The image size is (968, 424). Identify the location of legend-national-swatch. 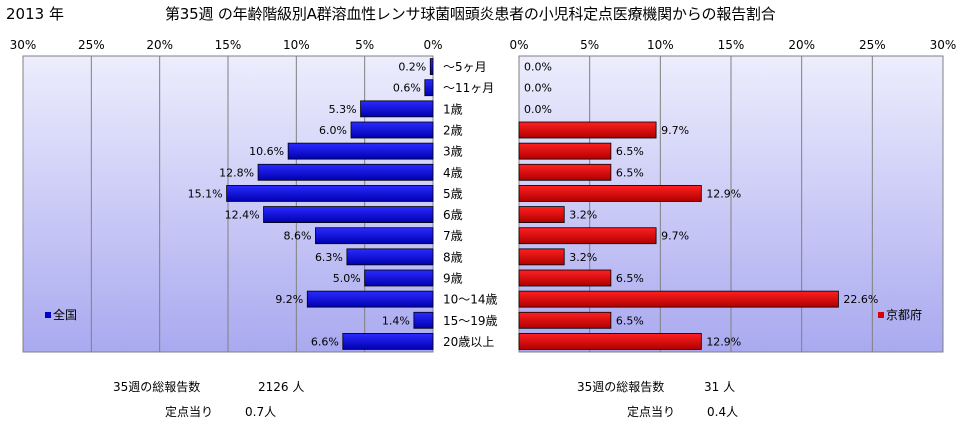
(48, 315).